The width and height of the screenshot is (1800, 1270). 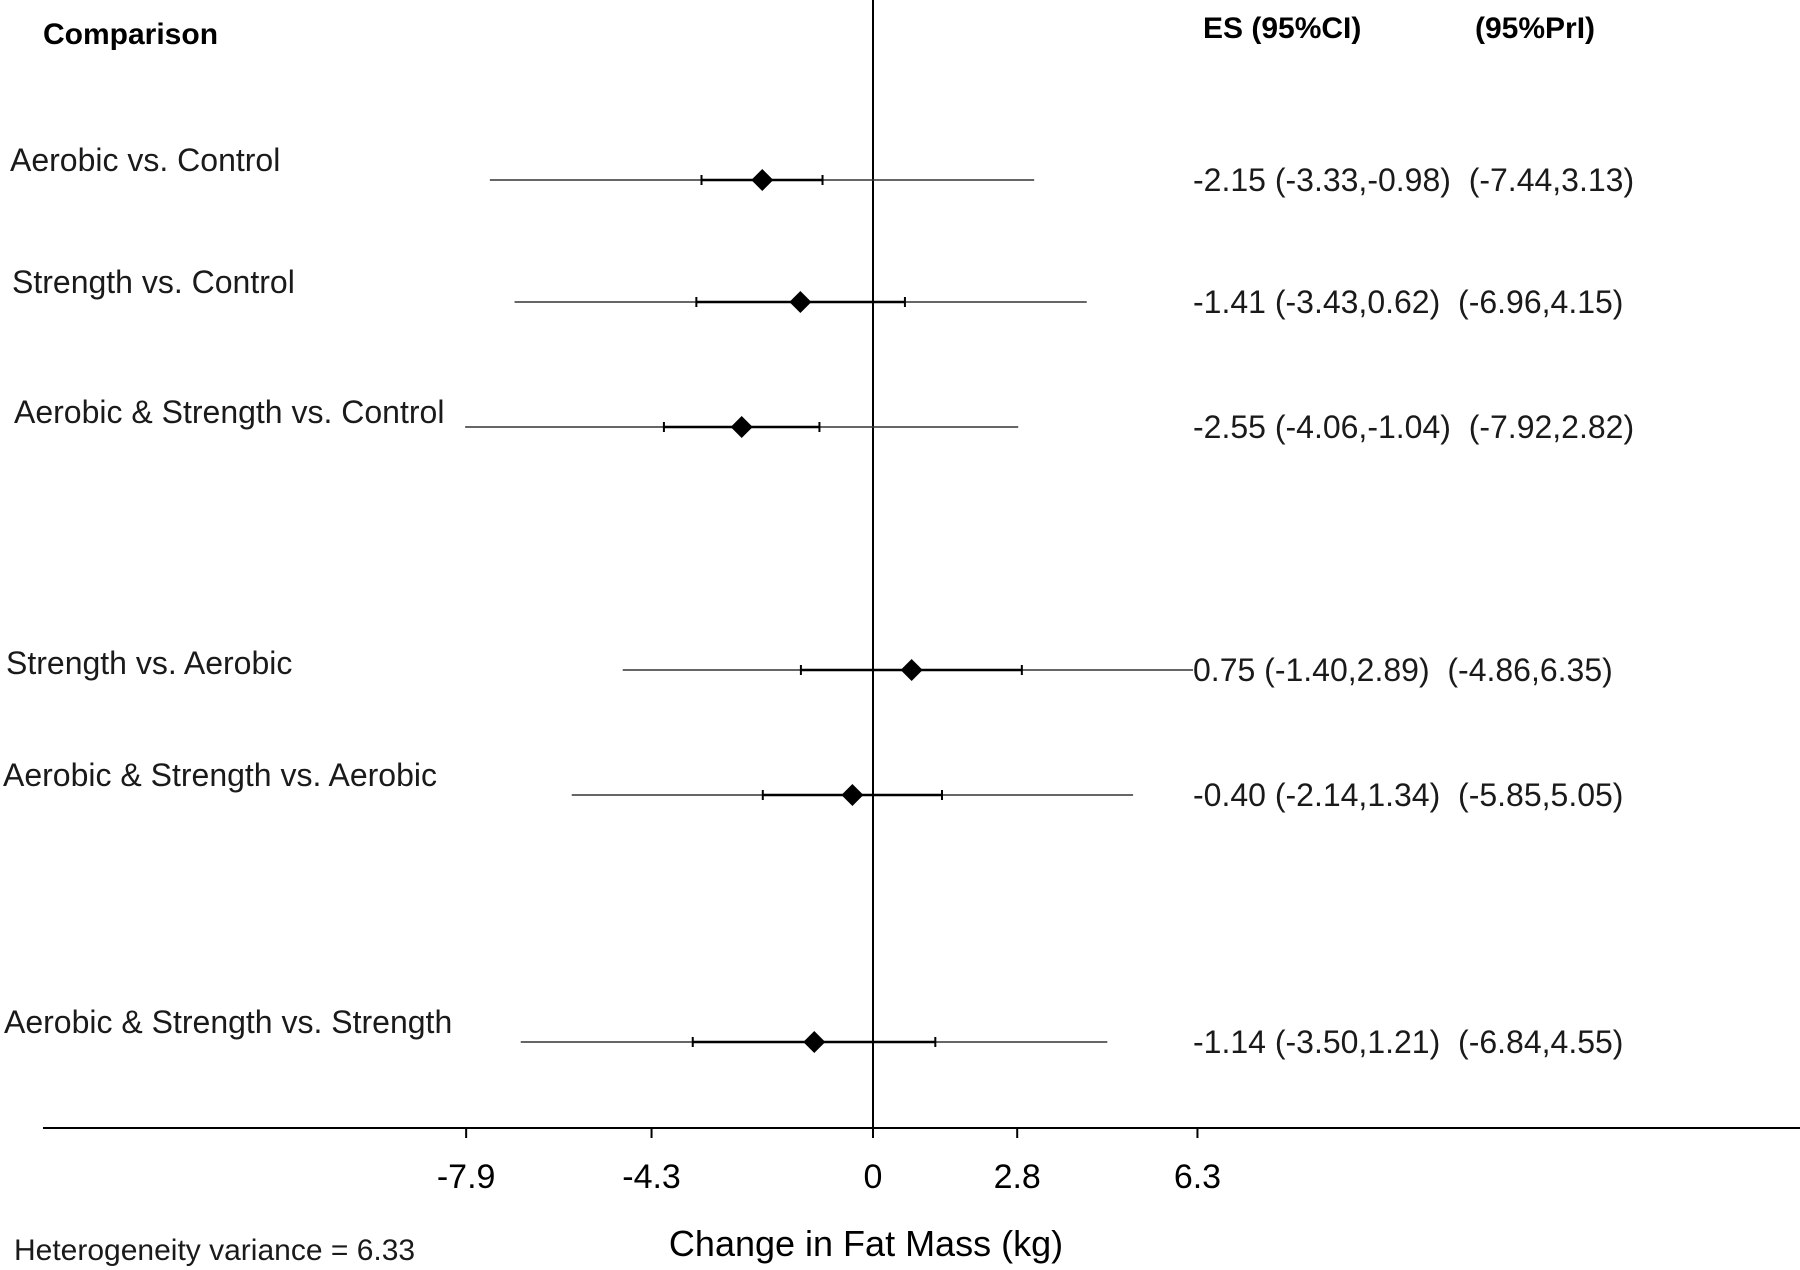 I want to click on x-tick-label: 6.3, so click(x=1197, y=1177).